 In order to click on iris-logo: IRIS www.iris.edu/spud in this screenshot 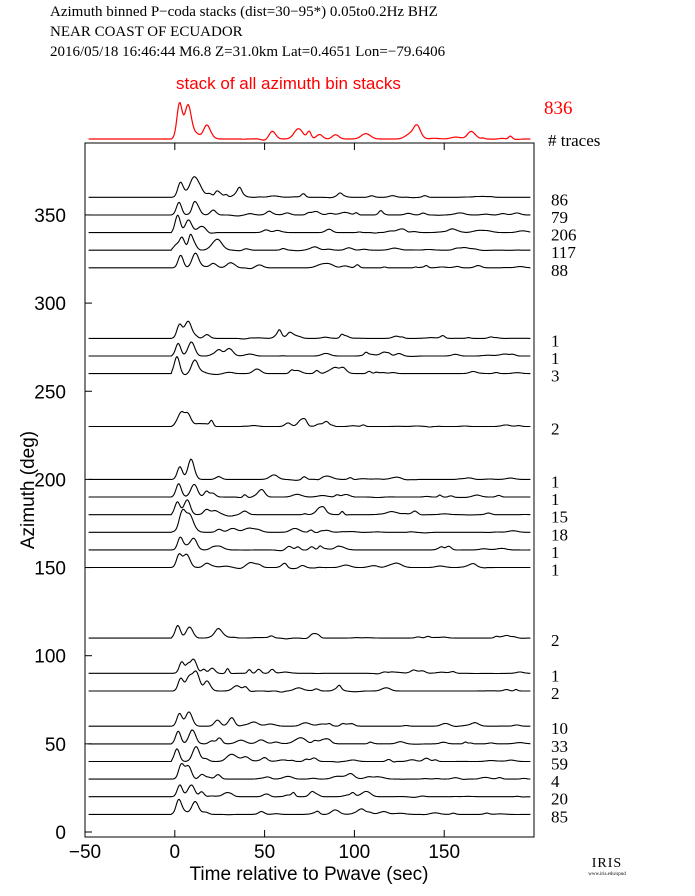, I will do `click(607, 866)`.